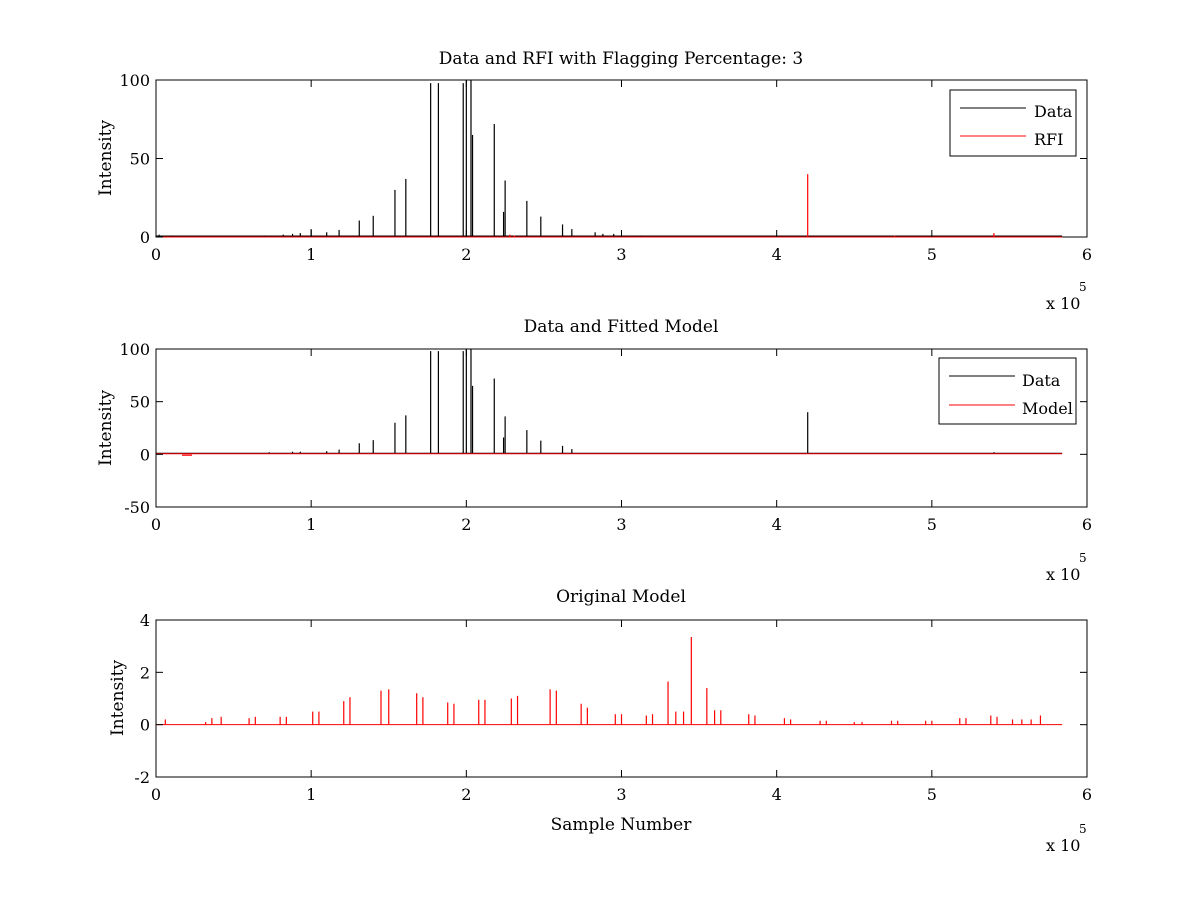 This screenshot has width=1200, height=900. Describe the element at coordinates (621, 327) in the screenshot. I see `panel-2-title: Data and Fitted Model` at that location.